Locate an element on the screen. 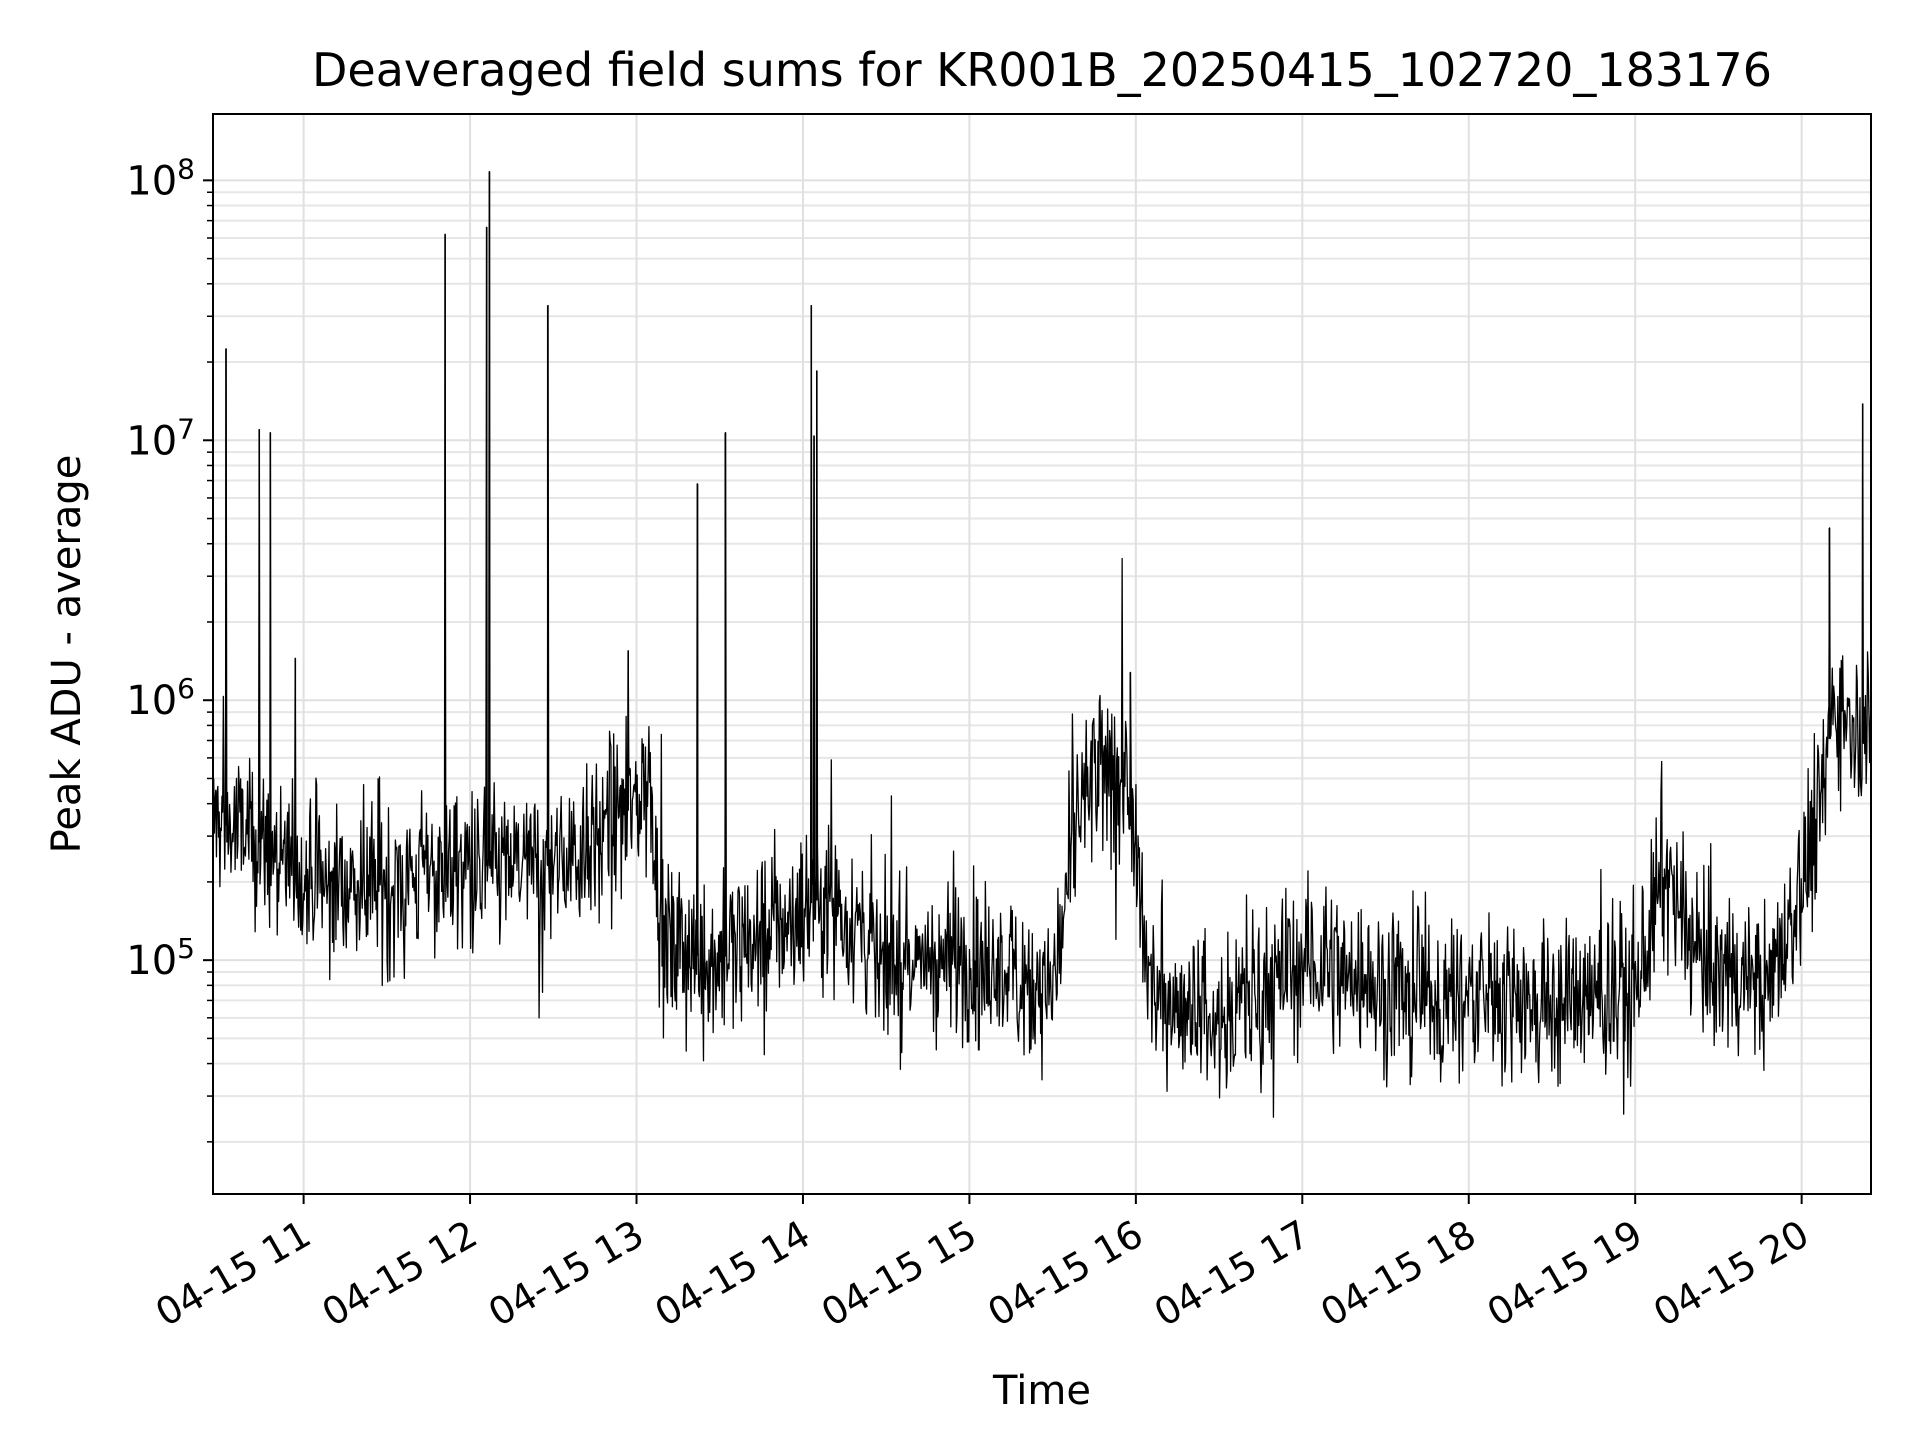  y-tick-label: 108 is located at coordinates (160, 178).